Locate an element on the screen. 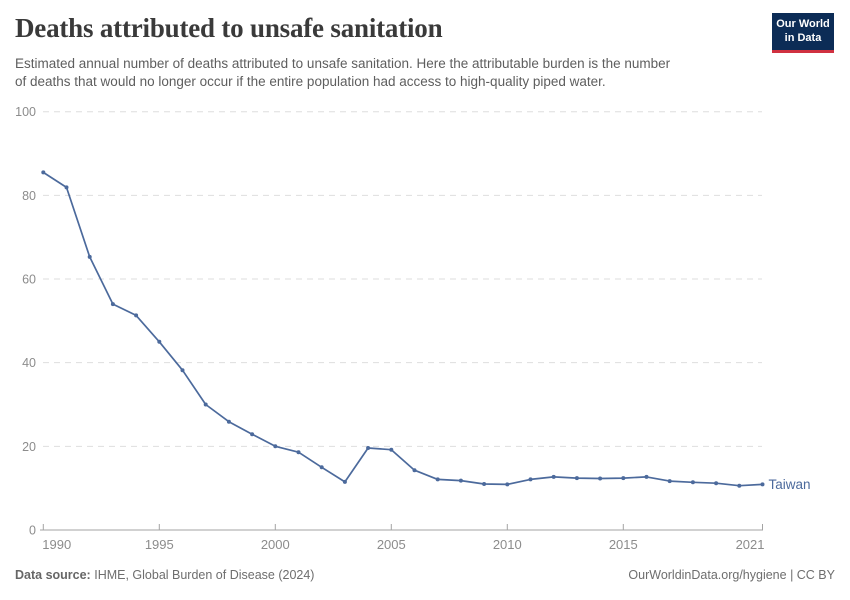 This screenshot has height=600, width=850. x-axis-tick-label: 2000 is located at coordinates (275, 544).